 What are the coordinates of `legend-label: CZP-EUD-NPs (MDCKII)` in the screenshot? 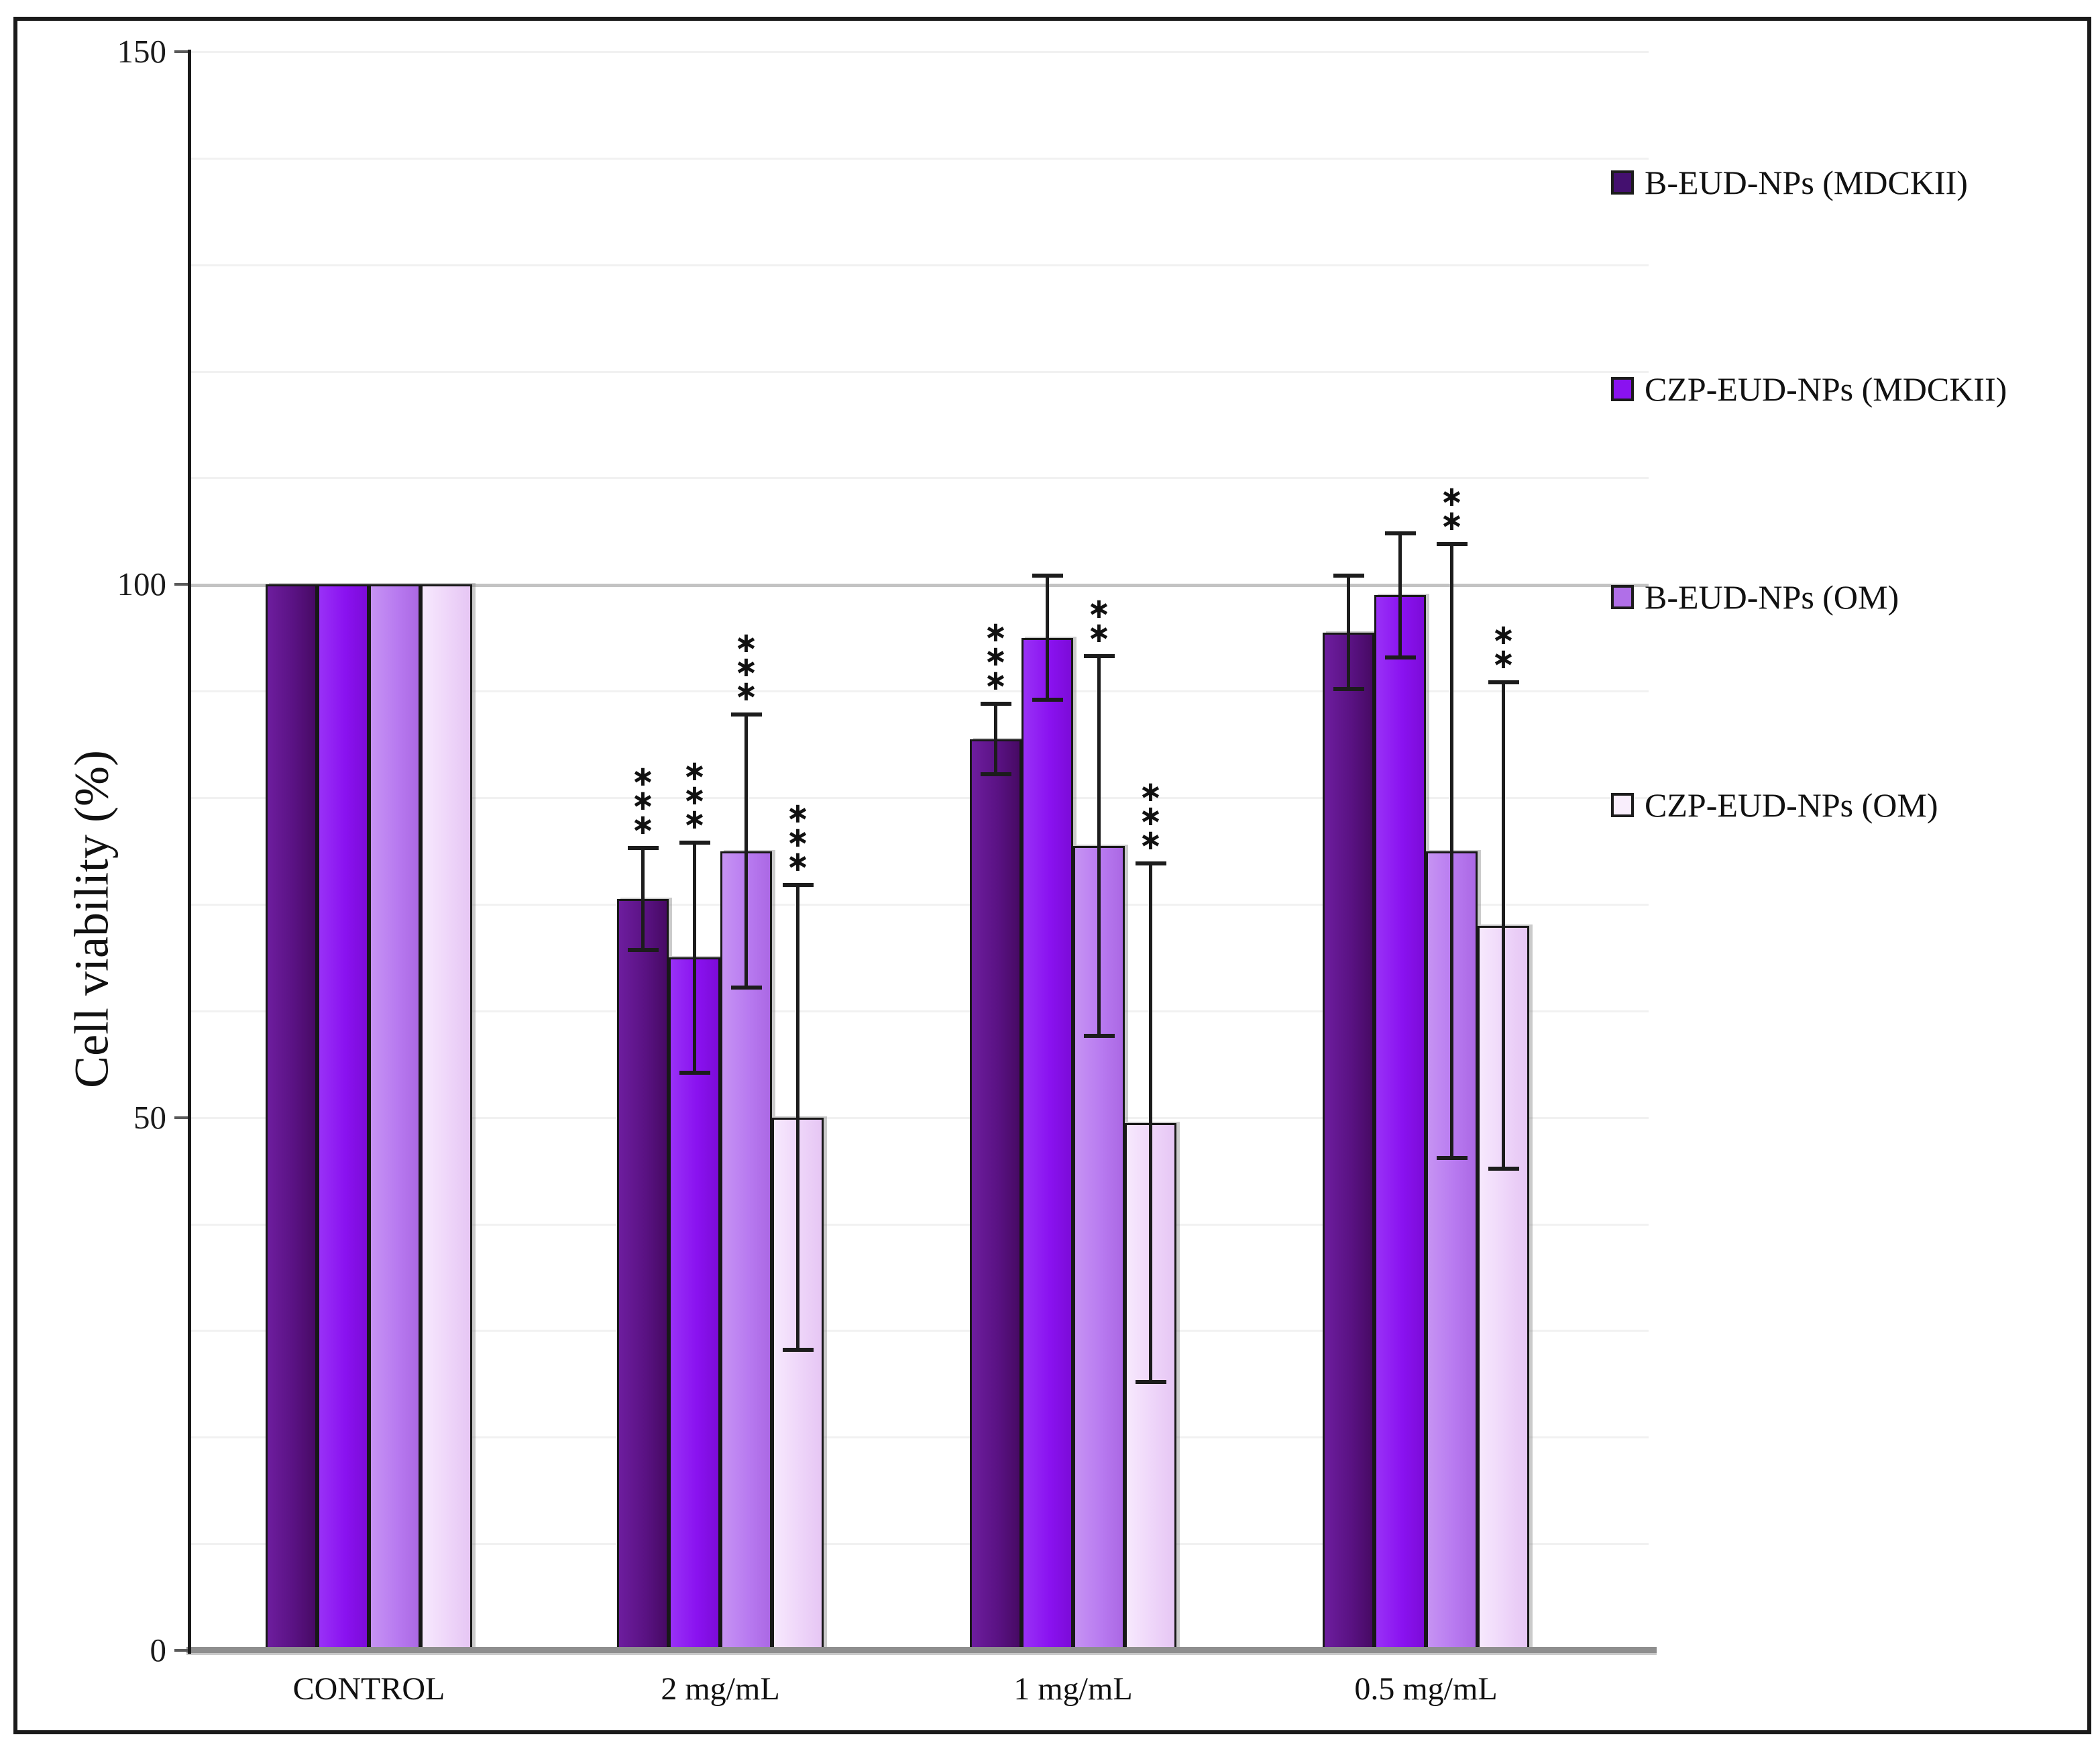 It's located at (1826, 389).